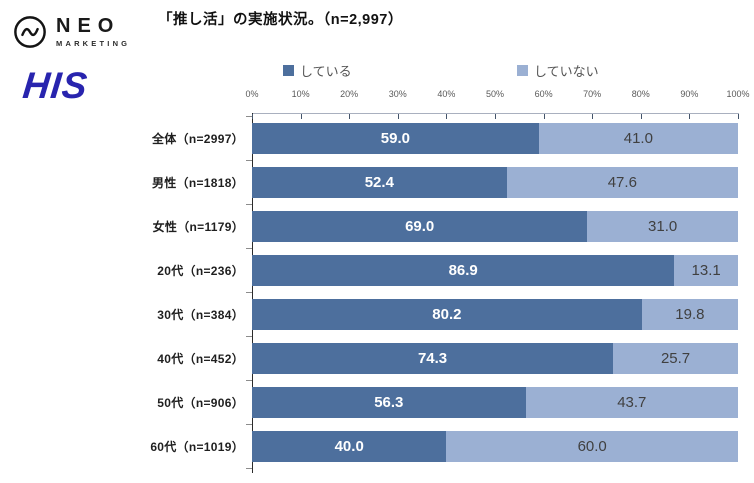 The width and height of the screenshot is (754, 483). I want to click on legend-item: している, so click(317, 70).